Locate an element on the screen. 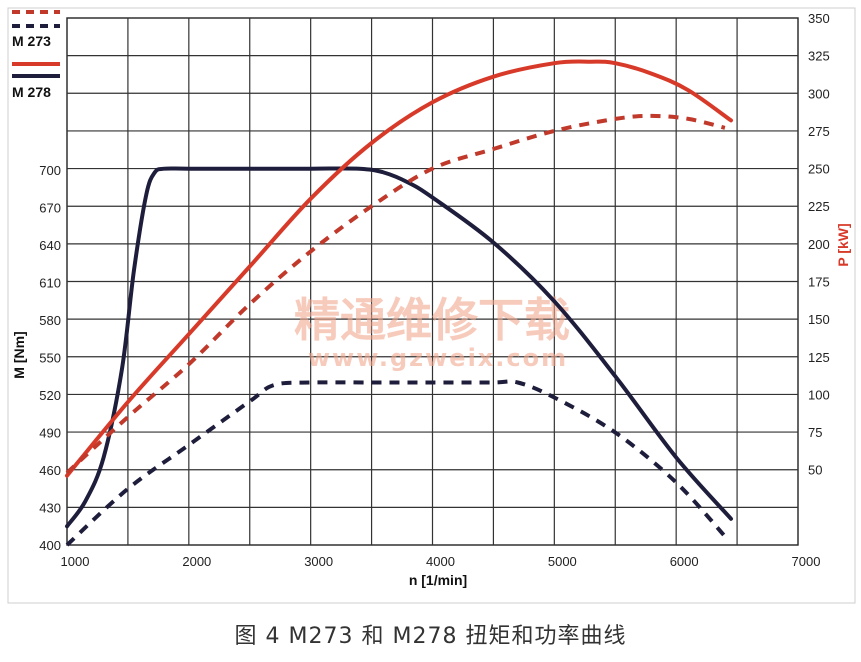  y-right-axis-title: P [kW] is located at coordinates (843, 244).